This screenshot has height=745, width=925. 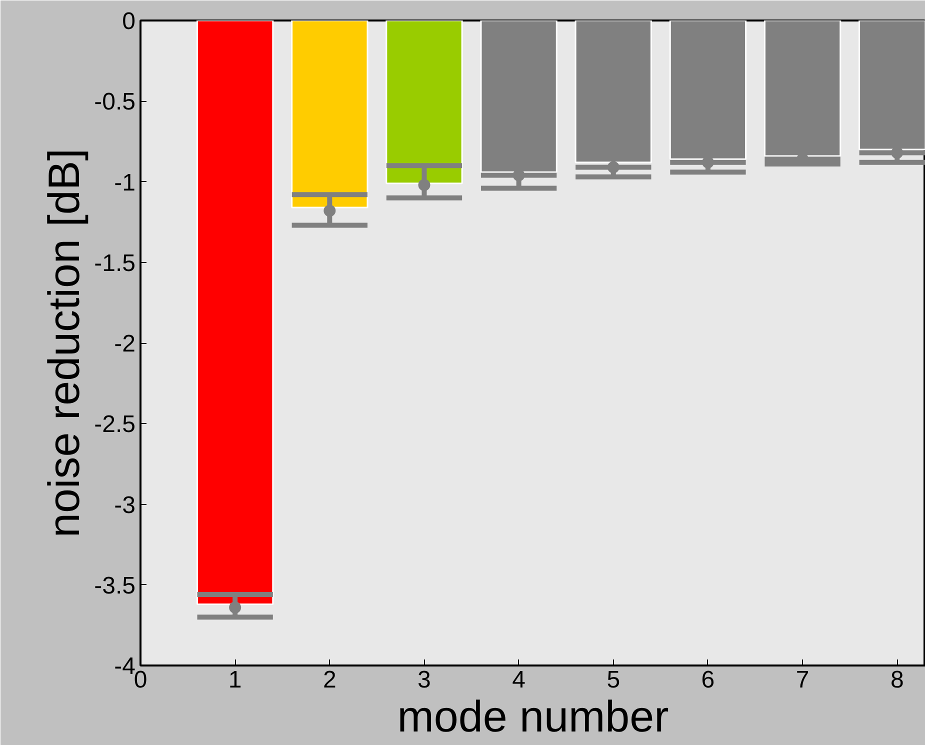 I want to click on x-tick-label: 6, so click(x=708, y=680).